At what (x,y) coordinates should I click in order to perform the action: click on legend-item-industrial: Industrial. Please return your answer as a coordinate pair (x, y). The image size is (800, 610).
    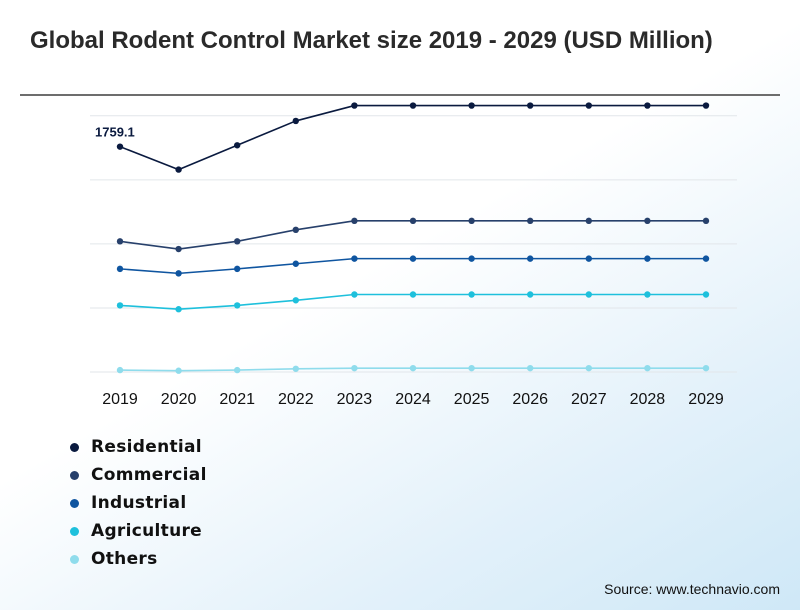
    Looking at the image, I should click on (138, 503).